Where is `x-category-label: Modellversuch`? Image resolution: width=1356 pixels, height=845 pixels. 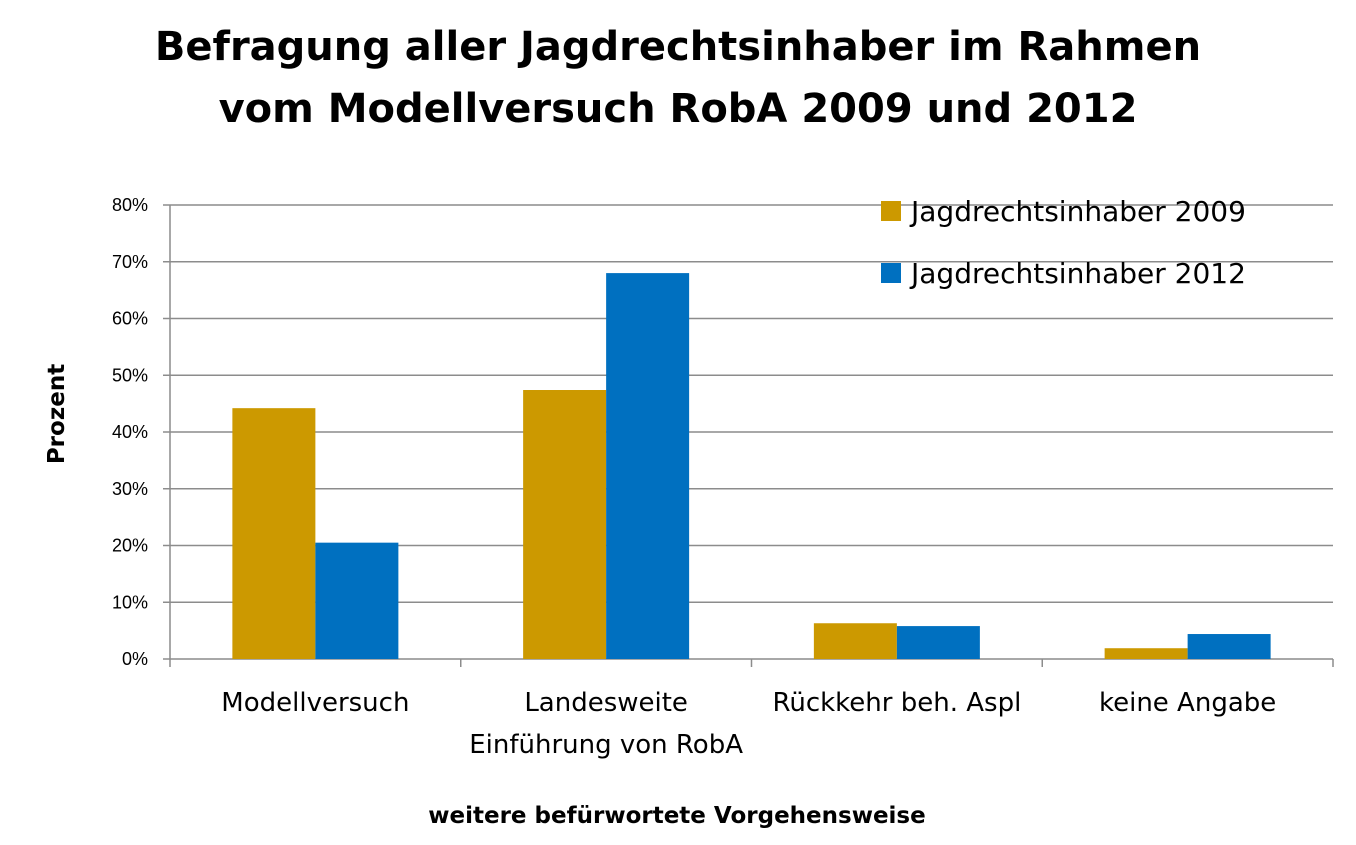 x-category-label: Modellversuch is located at coordinates (315, 703).